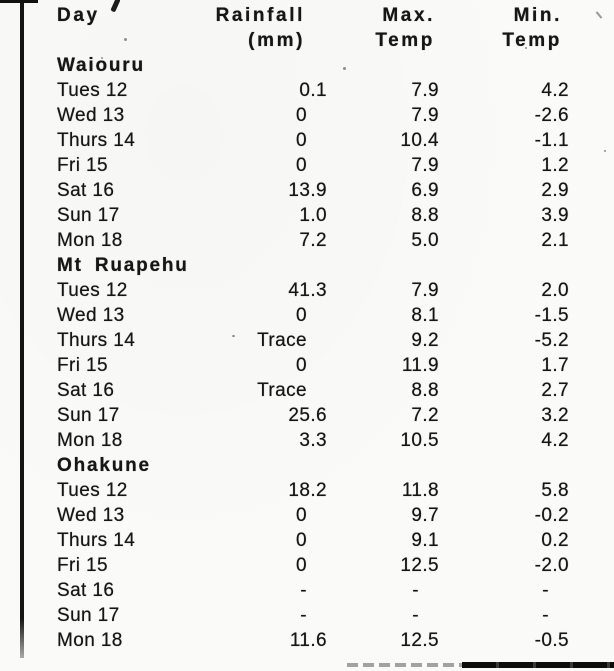 Image resolution: width=614 pixels, height=671 pixels. I want to click on min-temp-cell: 2.7, so click(555, 390).